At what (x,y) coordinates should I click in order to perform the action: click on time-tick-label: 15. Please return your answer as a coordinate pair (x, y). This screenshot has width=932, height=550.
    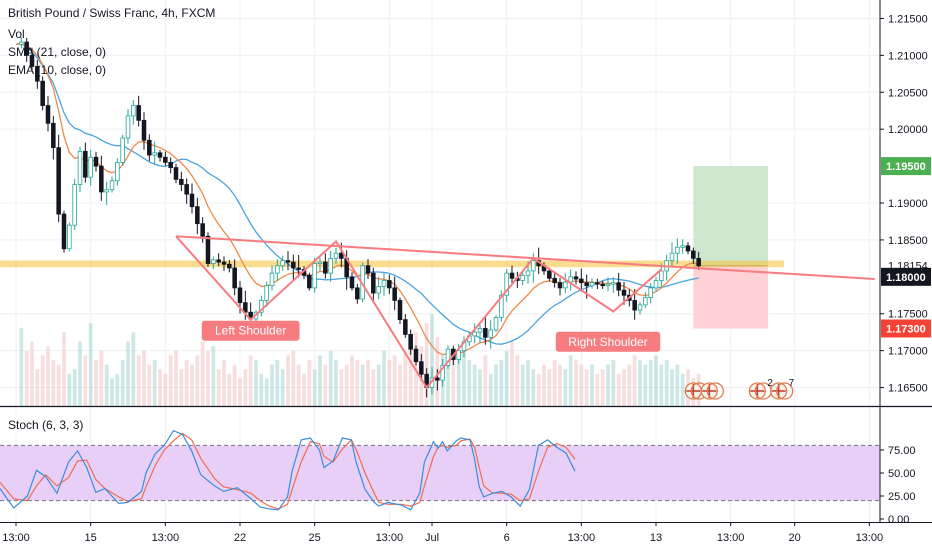
    Looking at the image, I should click on (91, 538).